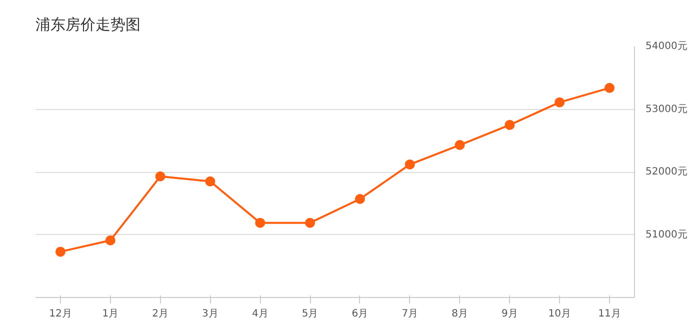  Describe the element at coordinates (210, 314) in the screenshot. I see `x-tick-label: 3月` at that location.